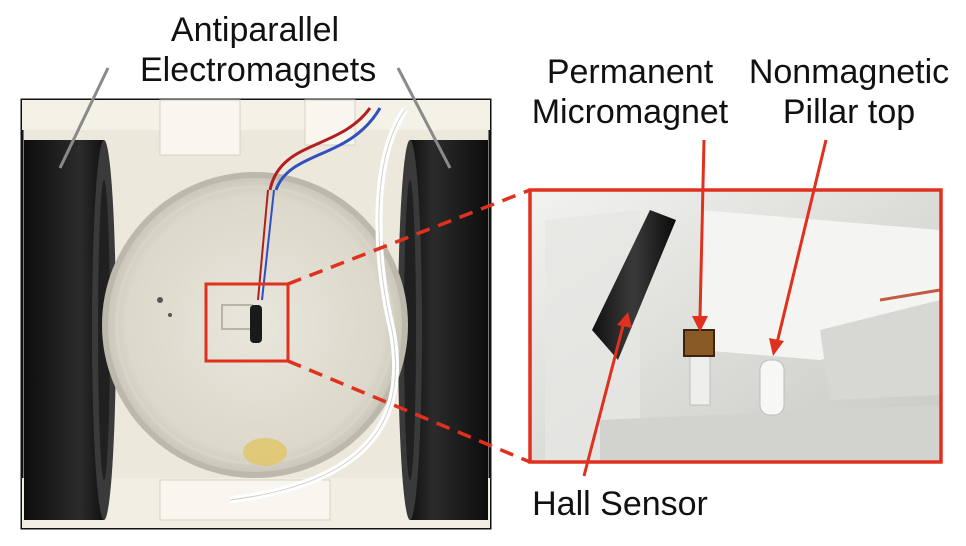 The height and width of the screenshot is (546, 966). I want to click on hall-sensor-rod, so click(634, 285).